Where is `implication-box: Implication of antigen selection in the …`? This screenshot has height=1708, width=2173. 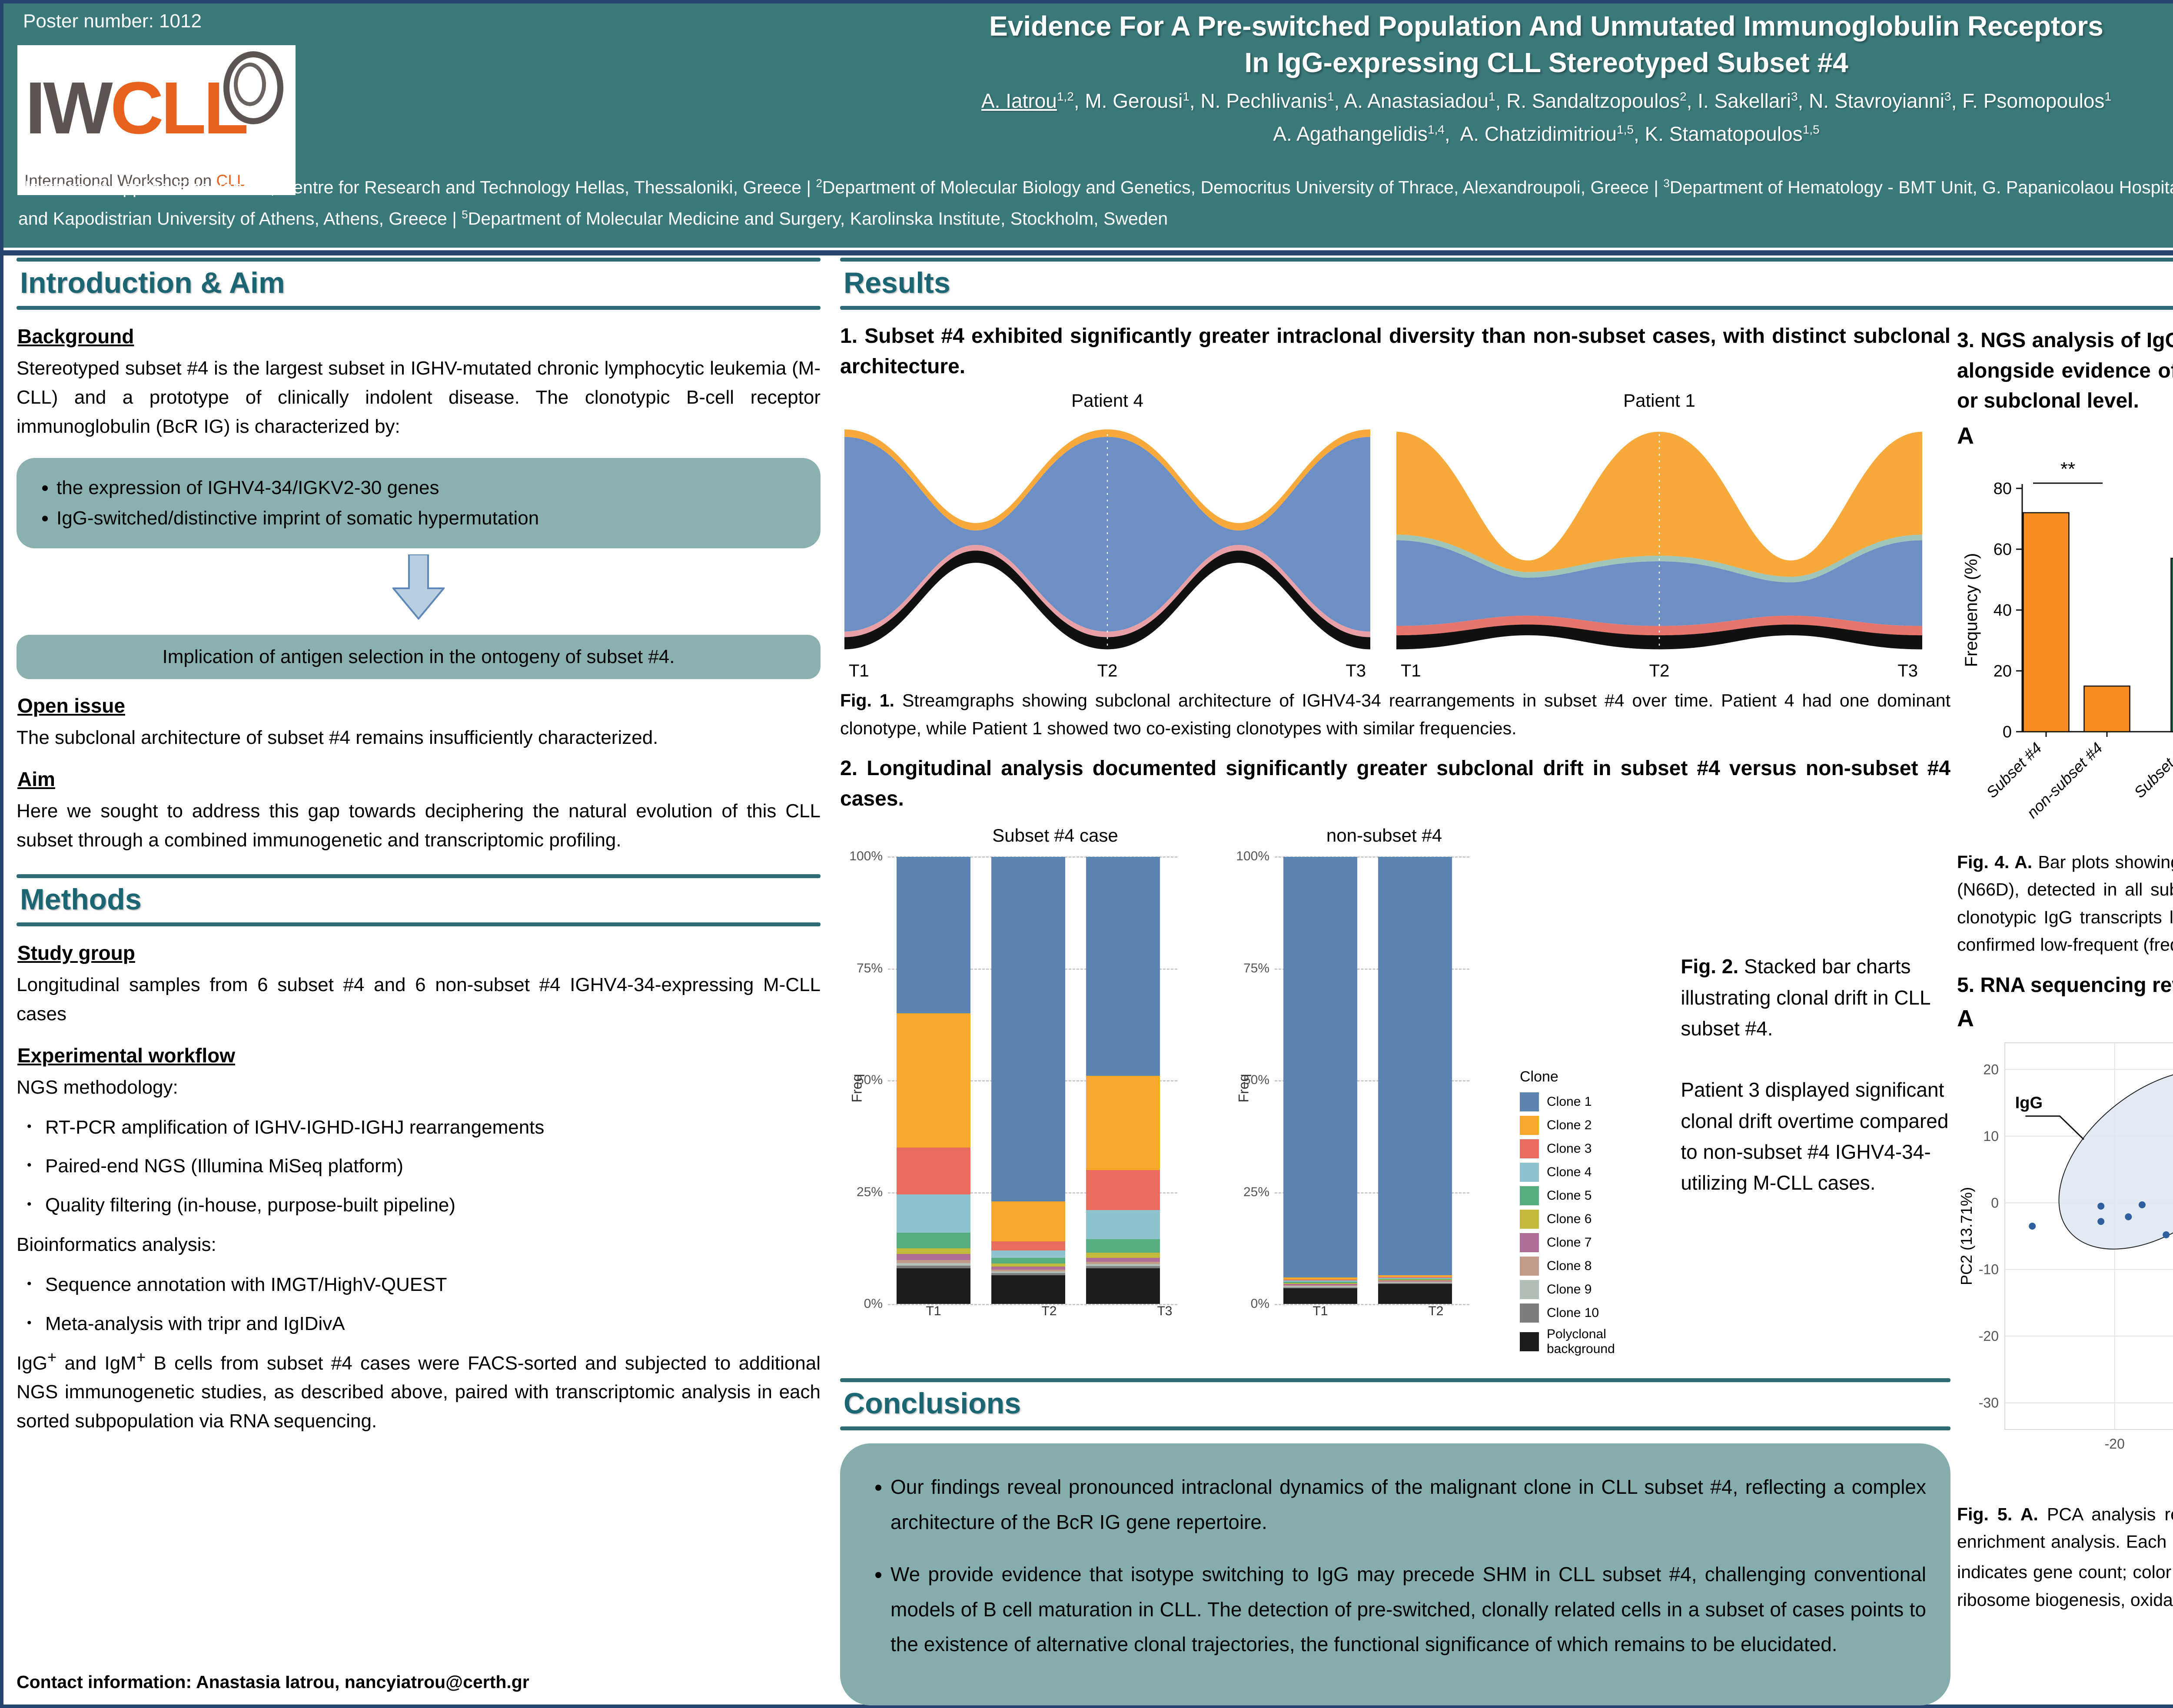 implication-box: Implication of antigen selection in the … is located at coordinates (419, 657).